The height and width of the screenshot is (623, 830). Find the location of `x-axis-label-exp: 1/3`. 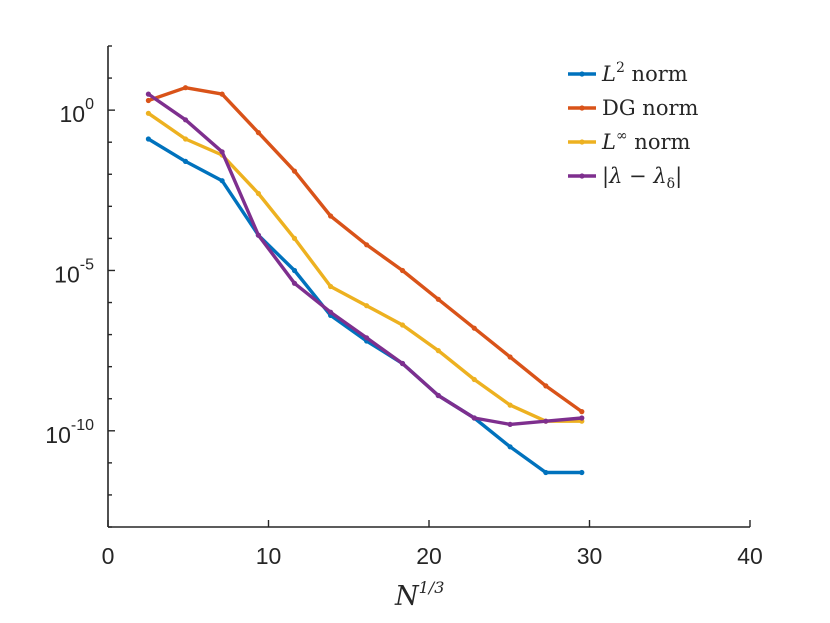

x-axis-label-exp: 1/3 is located at coordinates (432, 587).